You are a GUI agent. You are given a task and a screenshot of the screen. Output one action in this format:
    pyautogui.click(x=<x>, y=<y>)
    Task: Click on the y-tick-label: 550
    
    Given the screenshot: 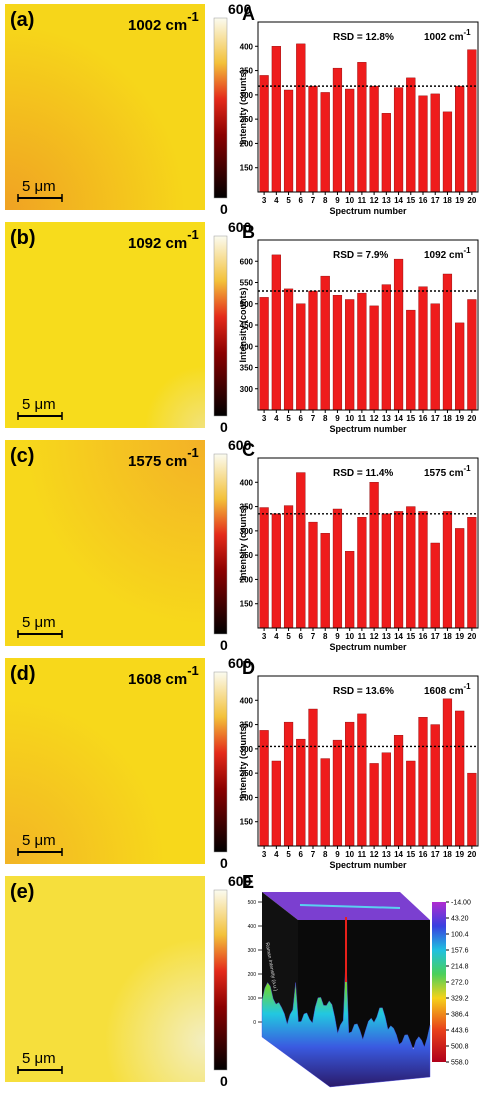 What is the action you would take?
    pyautogui.click(x=247, y=283)
    